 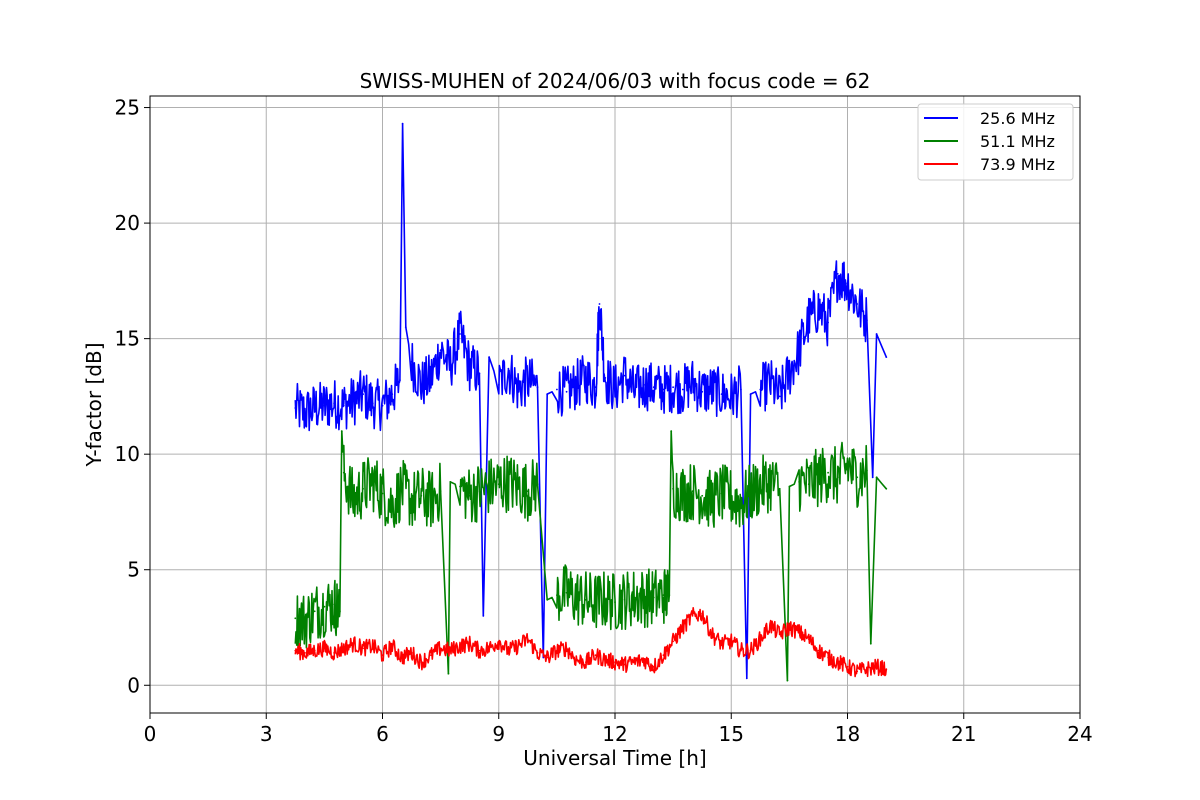 I want to click on legend-label: 25.6 MHz, so click(x=1017, y=118).